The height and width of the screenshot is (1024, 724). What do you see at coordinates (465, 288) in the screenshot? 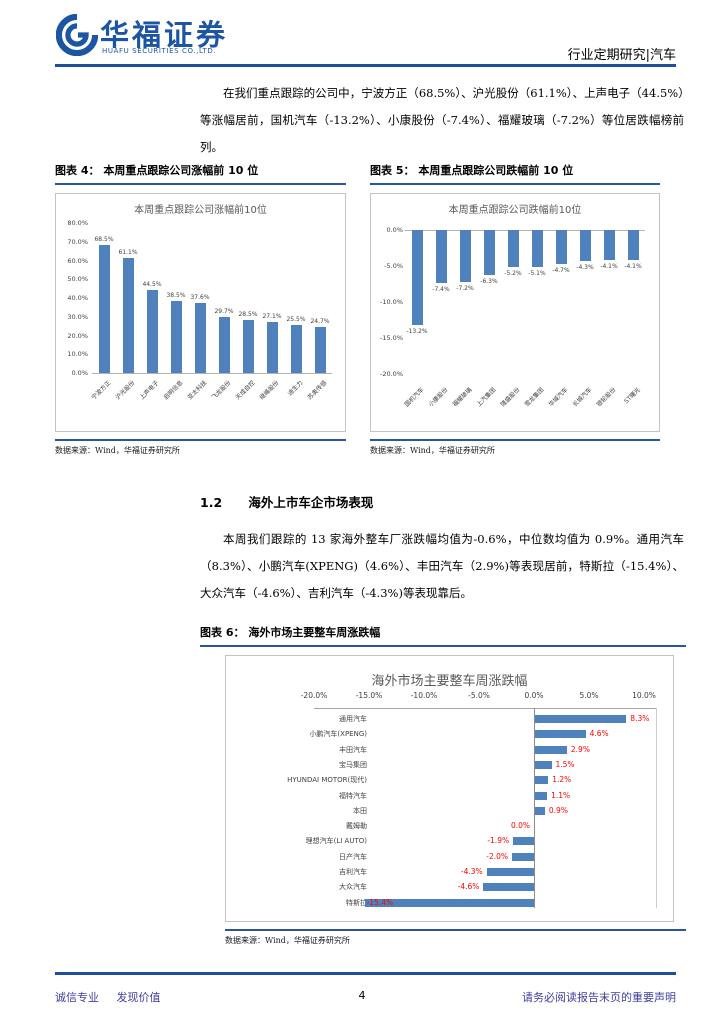
I see `bar-value-label: -7.2%` at bounding box center [465, 288].